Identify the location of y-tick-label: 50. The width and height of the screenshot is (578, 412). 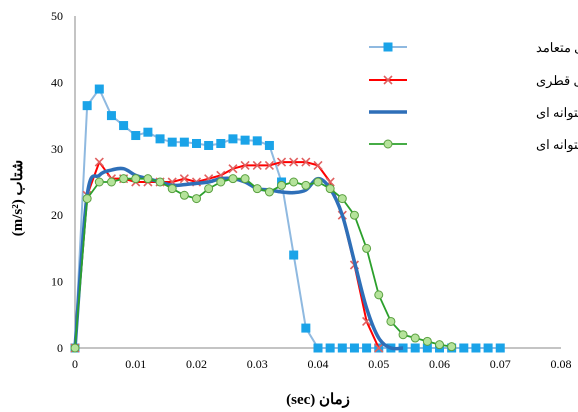
(57, 16).